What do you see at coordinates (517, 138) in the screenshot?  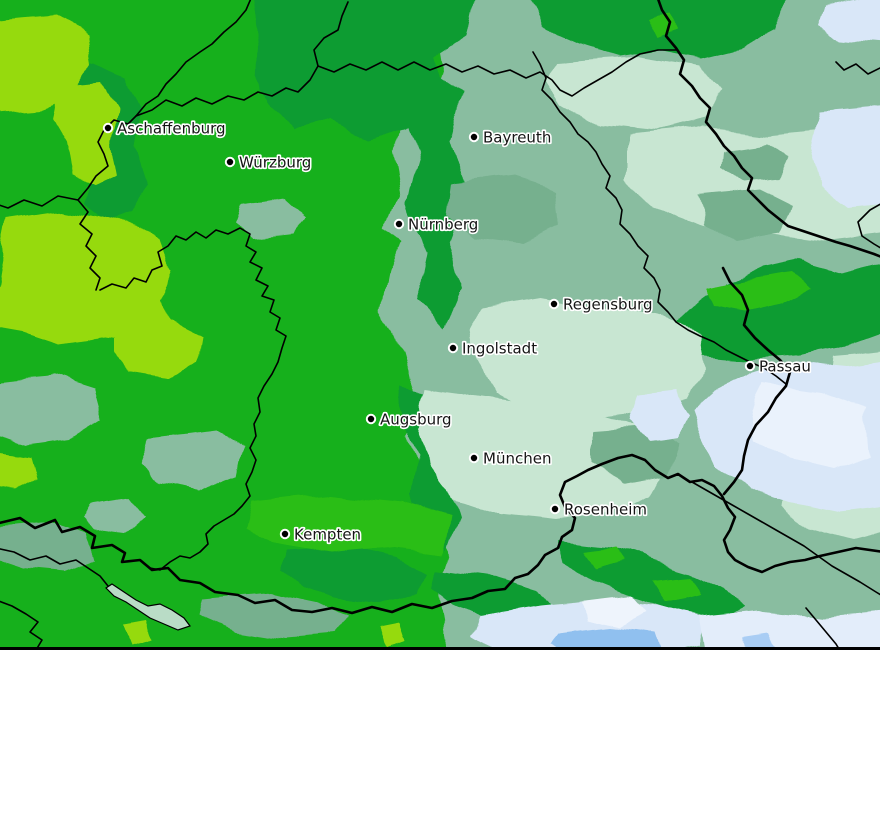 I see `city-label: Bayreuth` at bounding box center [517, 138].